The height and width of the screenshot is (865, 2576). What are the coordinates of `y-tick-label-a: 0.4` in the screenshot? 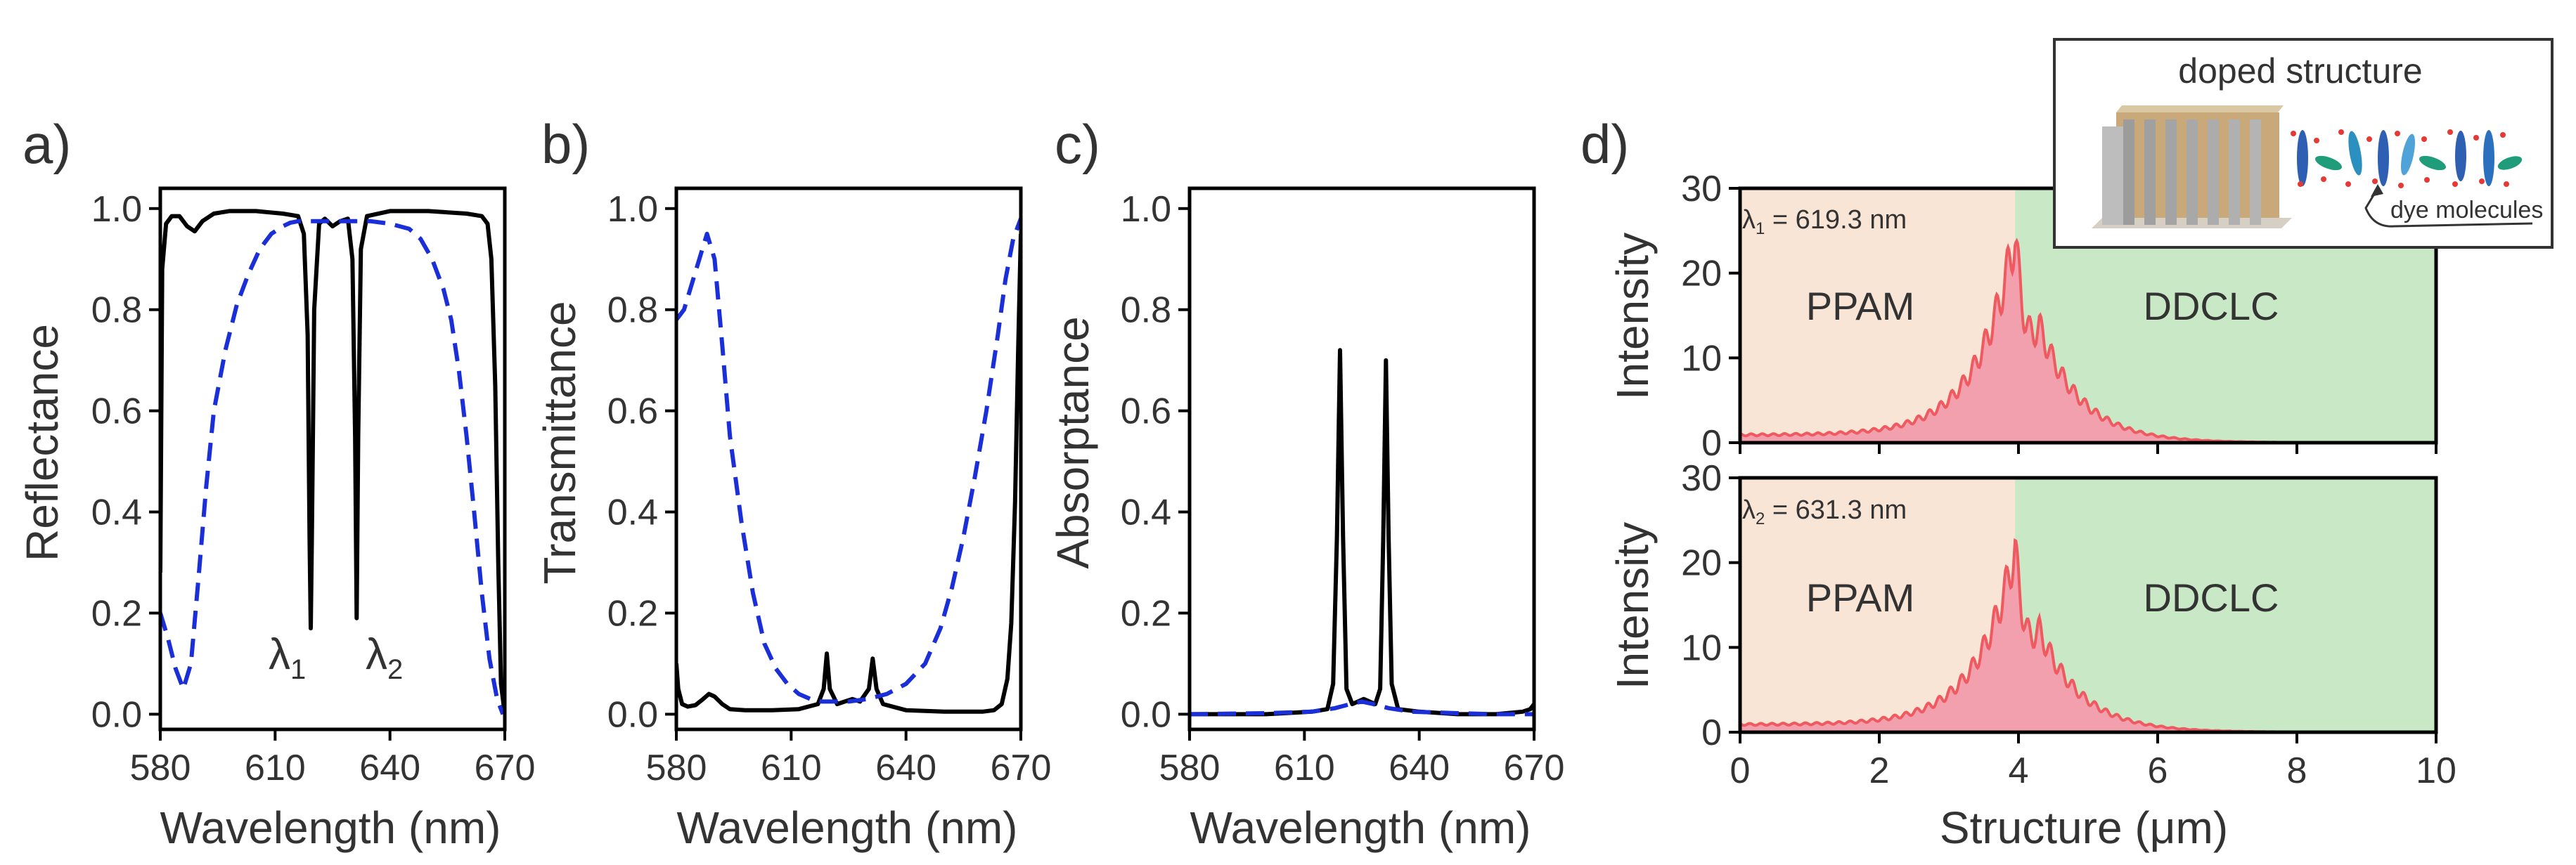 It's located at (116, 513).